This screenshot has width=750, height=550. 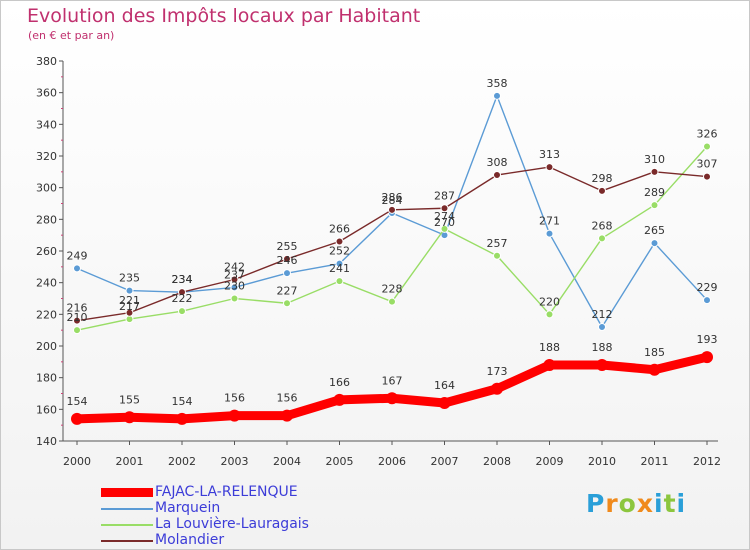 What do you see at coordinates (707, 164) in the screenshot?
I see `data-label: 307` at bounding box center [707, 164].